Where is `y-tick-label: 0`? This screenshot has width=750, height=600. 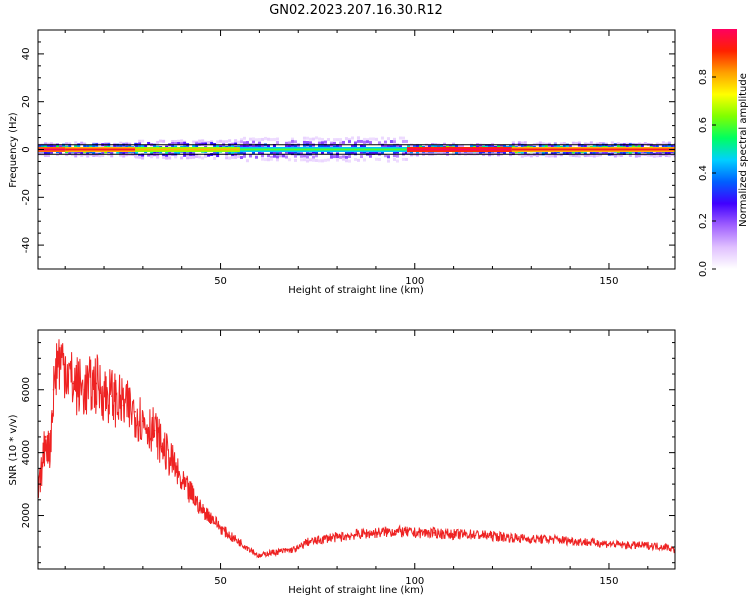
y-tick-label: 0 is located at coordinates (26, 149).